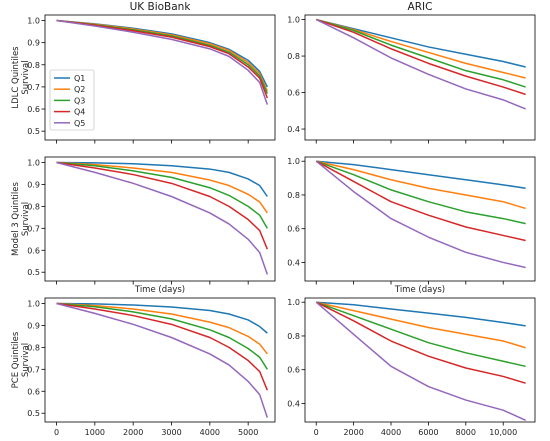 The width and height of the screenshot is (550, 441). What do you see at coordinates (428, 432) in the screenshot?
I see `x-tick-label: 6000` at bounding box center [428, 432].